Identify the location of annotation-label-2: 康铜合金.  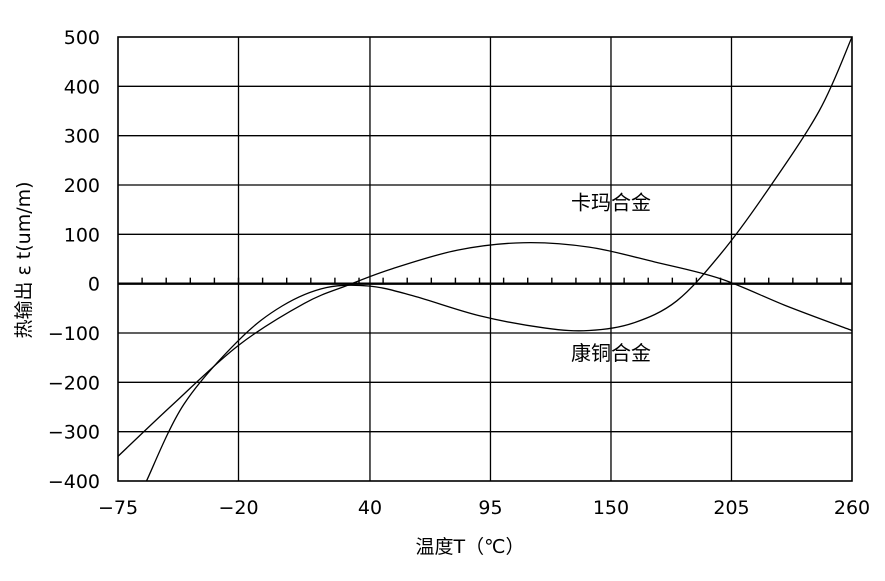
(611, 353).